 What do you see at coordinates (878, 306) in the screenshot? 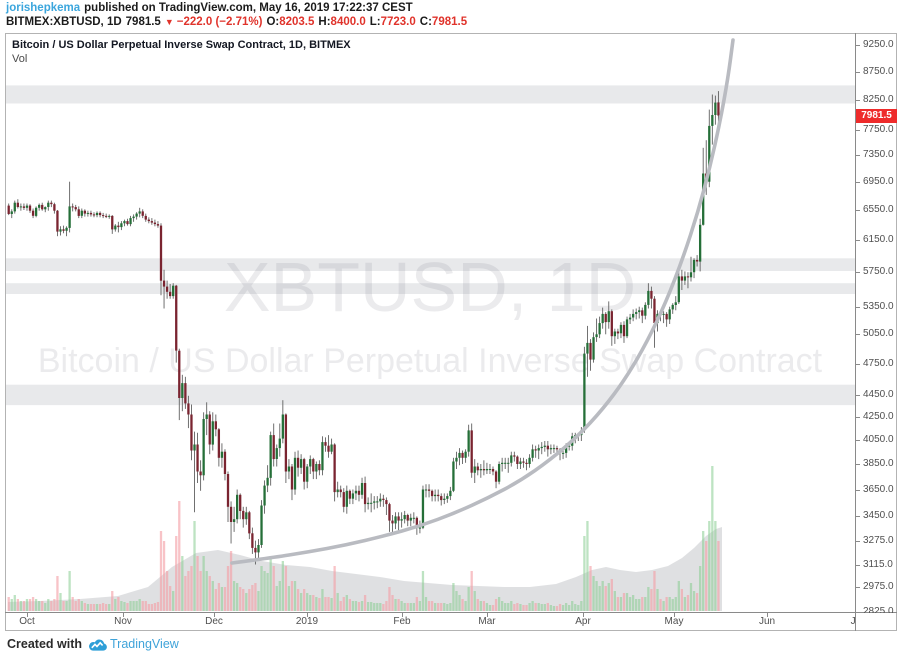
I see `price-tick-label: 5350.0` at bounding box center [878, 306].